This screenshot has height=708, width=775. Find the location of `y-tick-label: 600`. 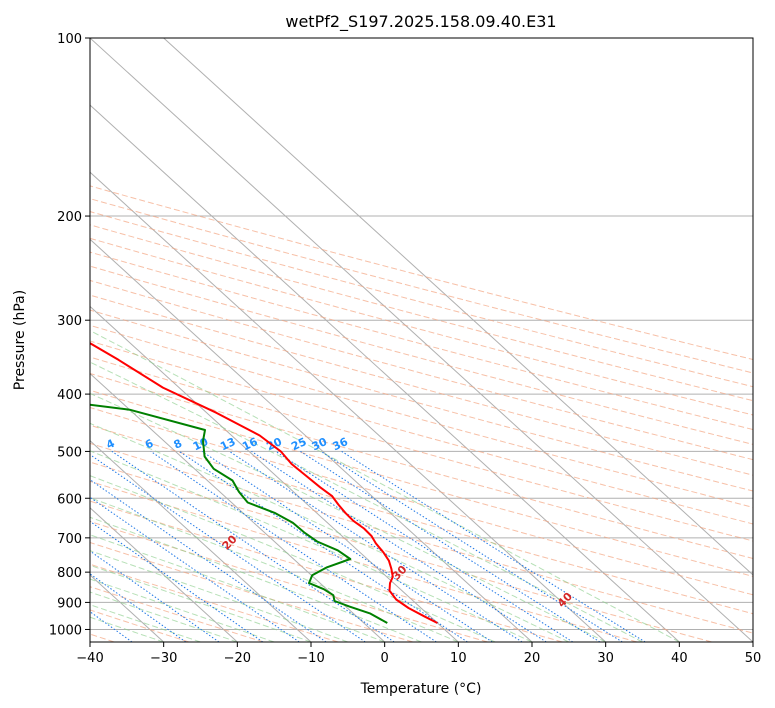

y-tick-label: 600 is located at coordinates (69, 499).